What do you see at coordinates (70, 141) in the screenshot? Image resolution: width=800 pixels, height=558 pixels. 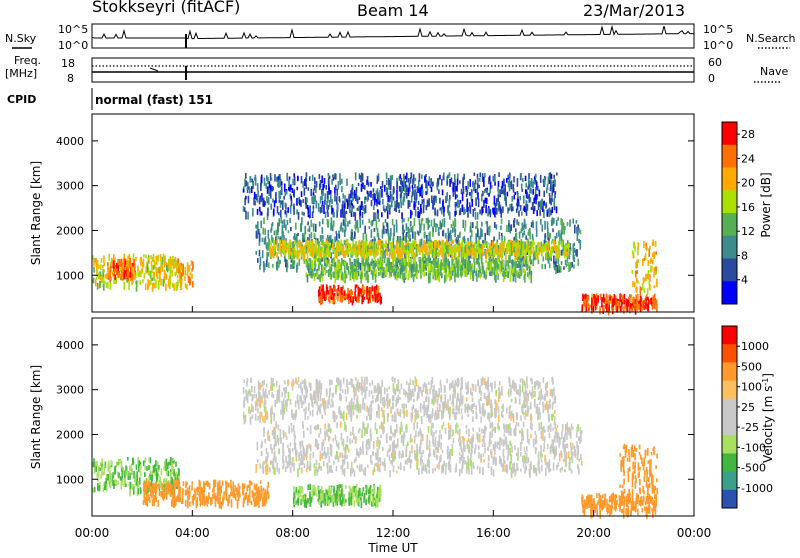 I see `y-tick-label: 4000` at bounding box center [70, 141].